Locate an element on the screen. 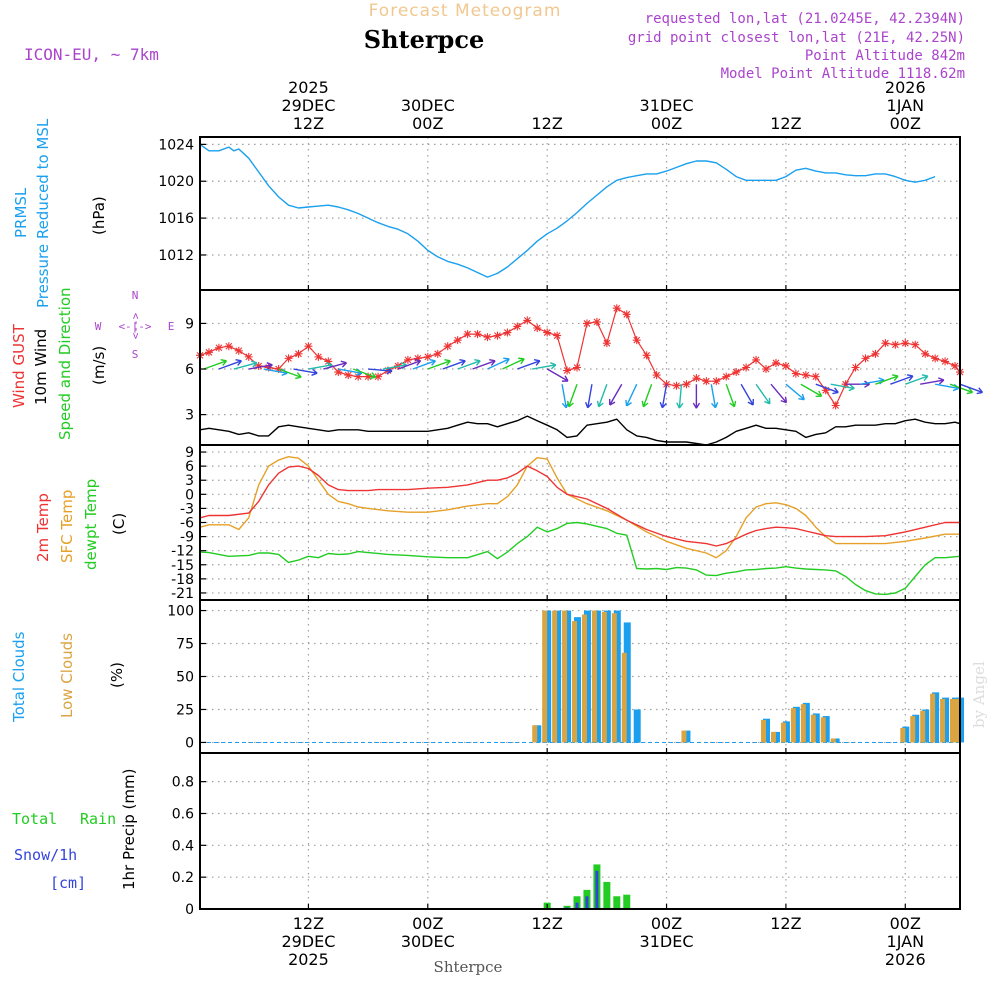 The image size is (1000, 1000). y-tick-label: 25 is located at coordinates (185, 710).